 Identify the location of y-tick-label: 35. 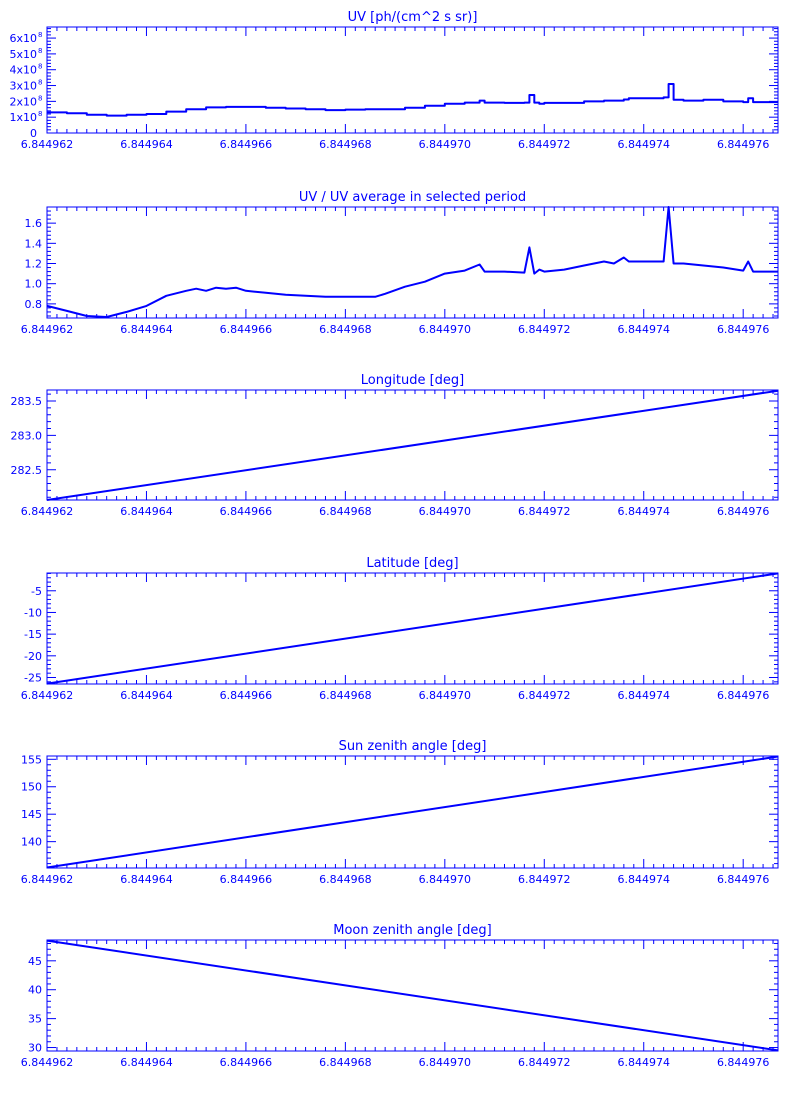
(35, 1019).